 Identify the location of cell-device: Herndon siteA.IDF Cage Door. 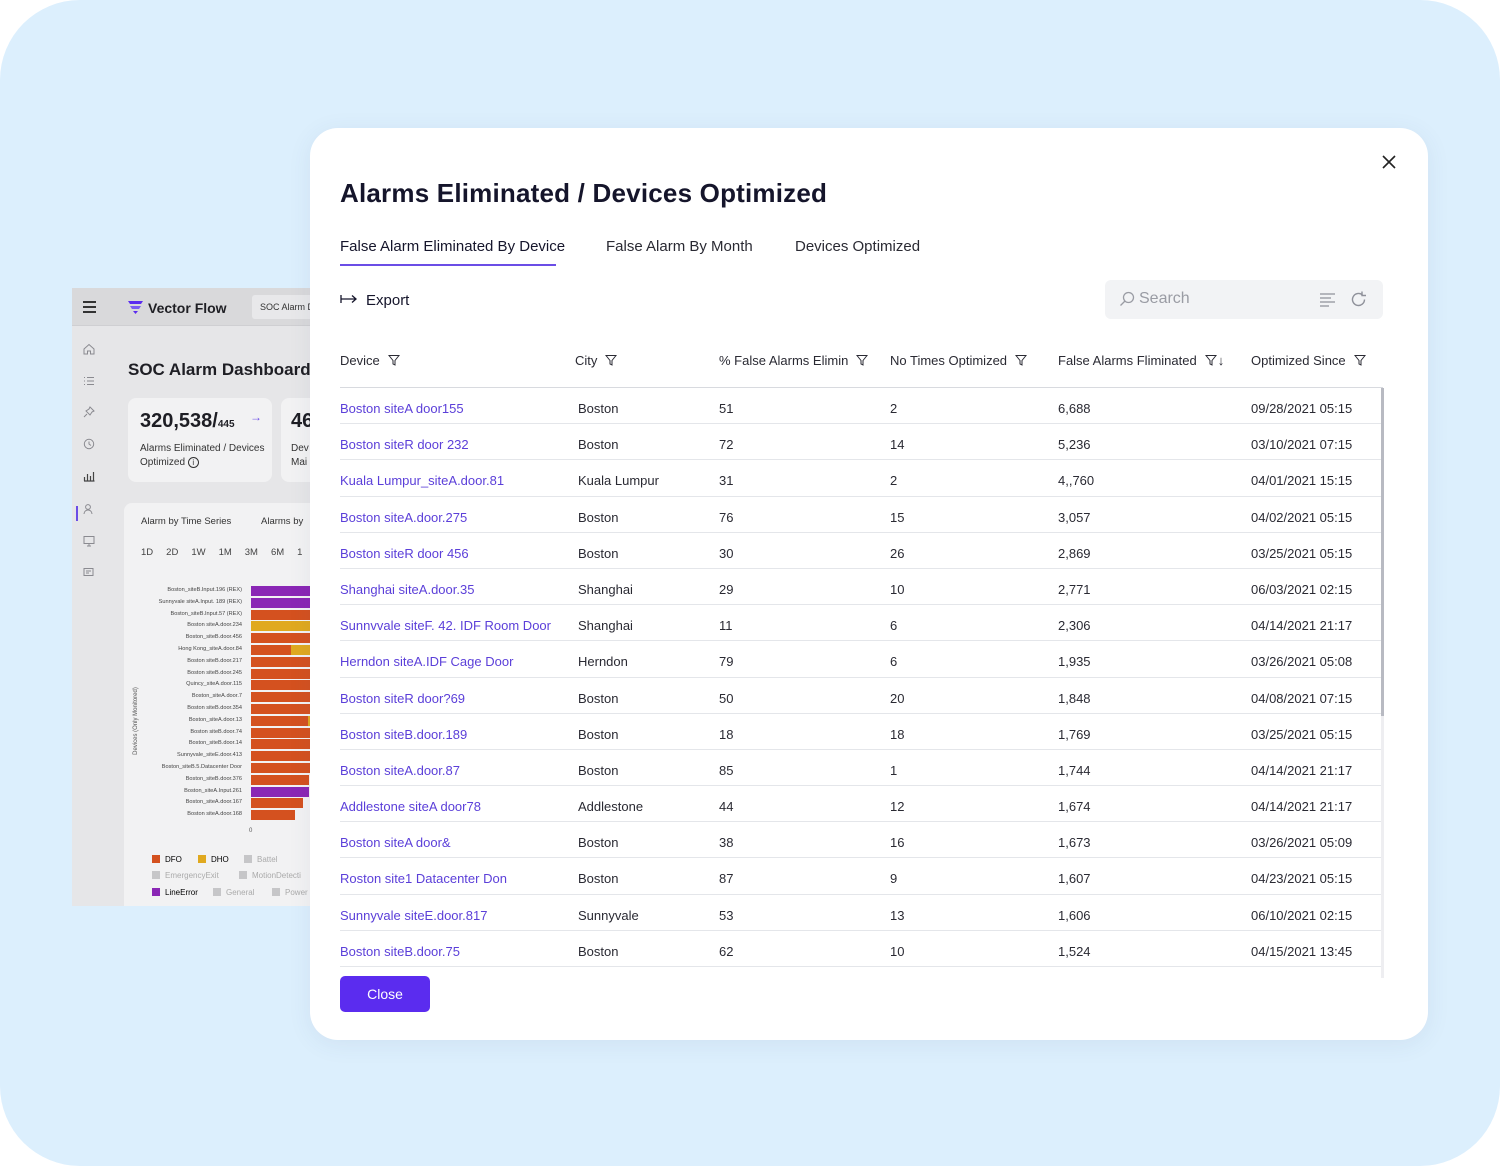
(427, 662).